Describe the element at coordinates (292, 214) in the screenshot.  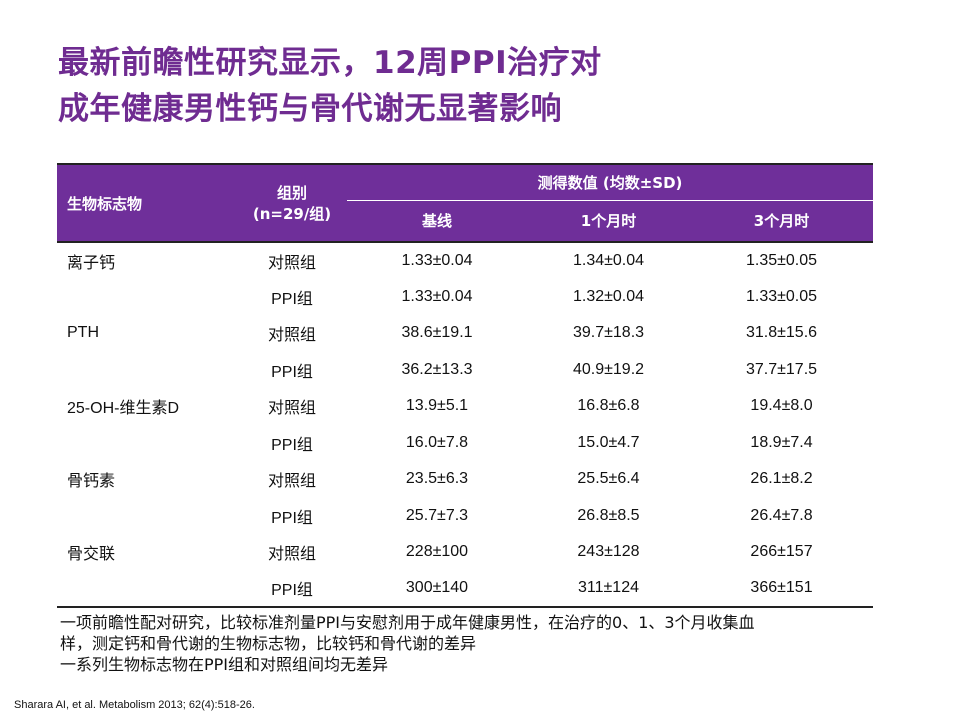
I see `header-group-n: (n=29/组)` at that location.